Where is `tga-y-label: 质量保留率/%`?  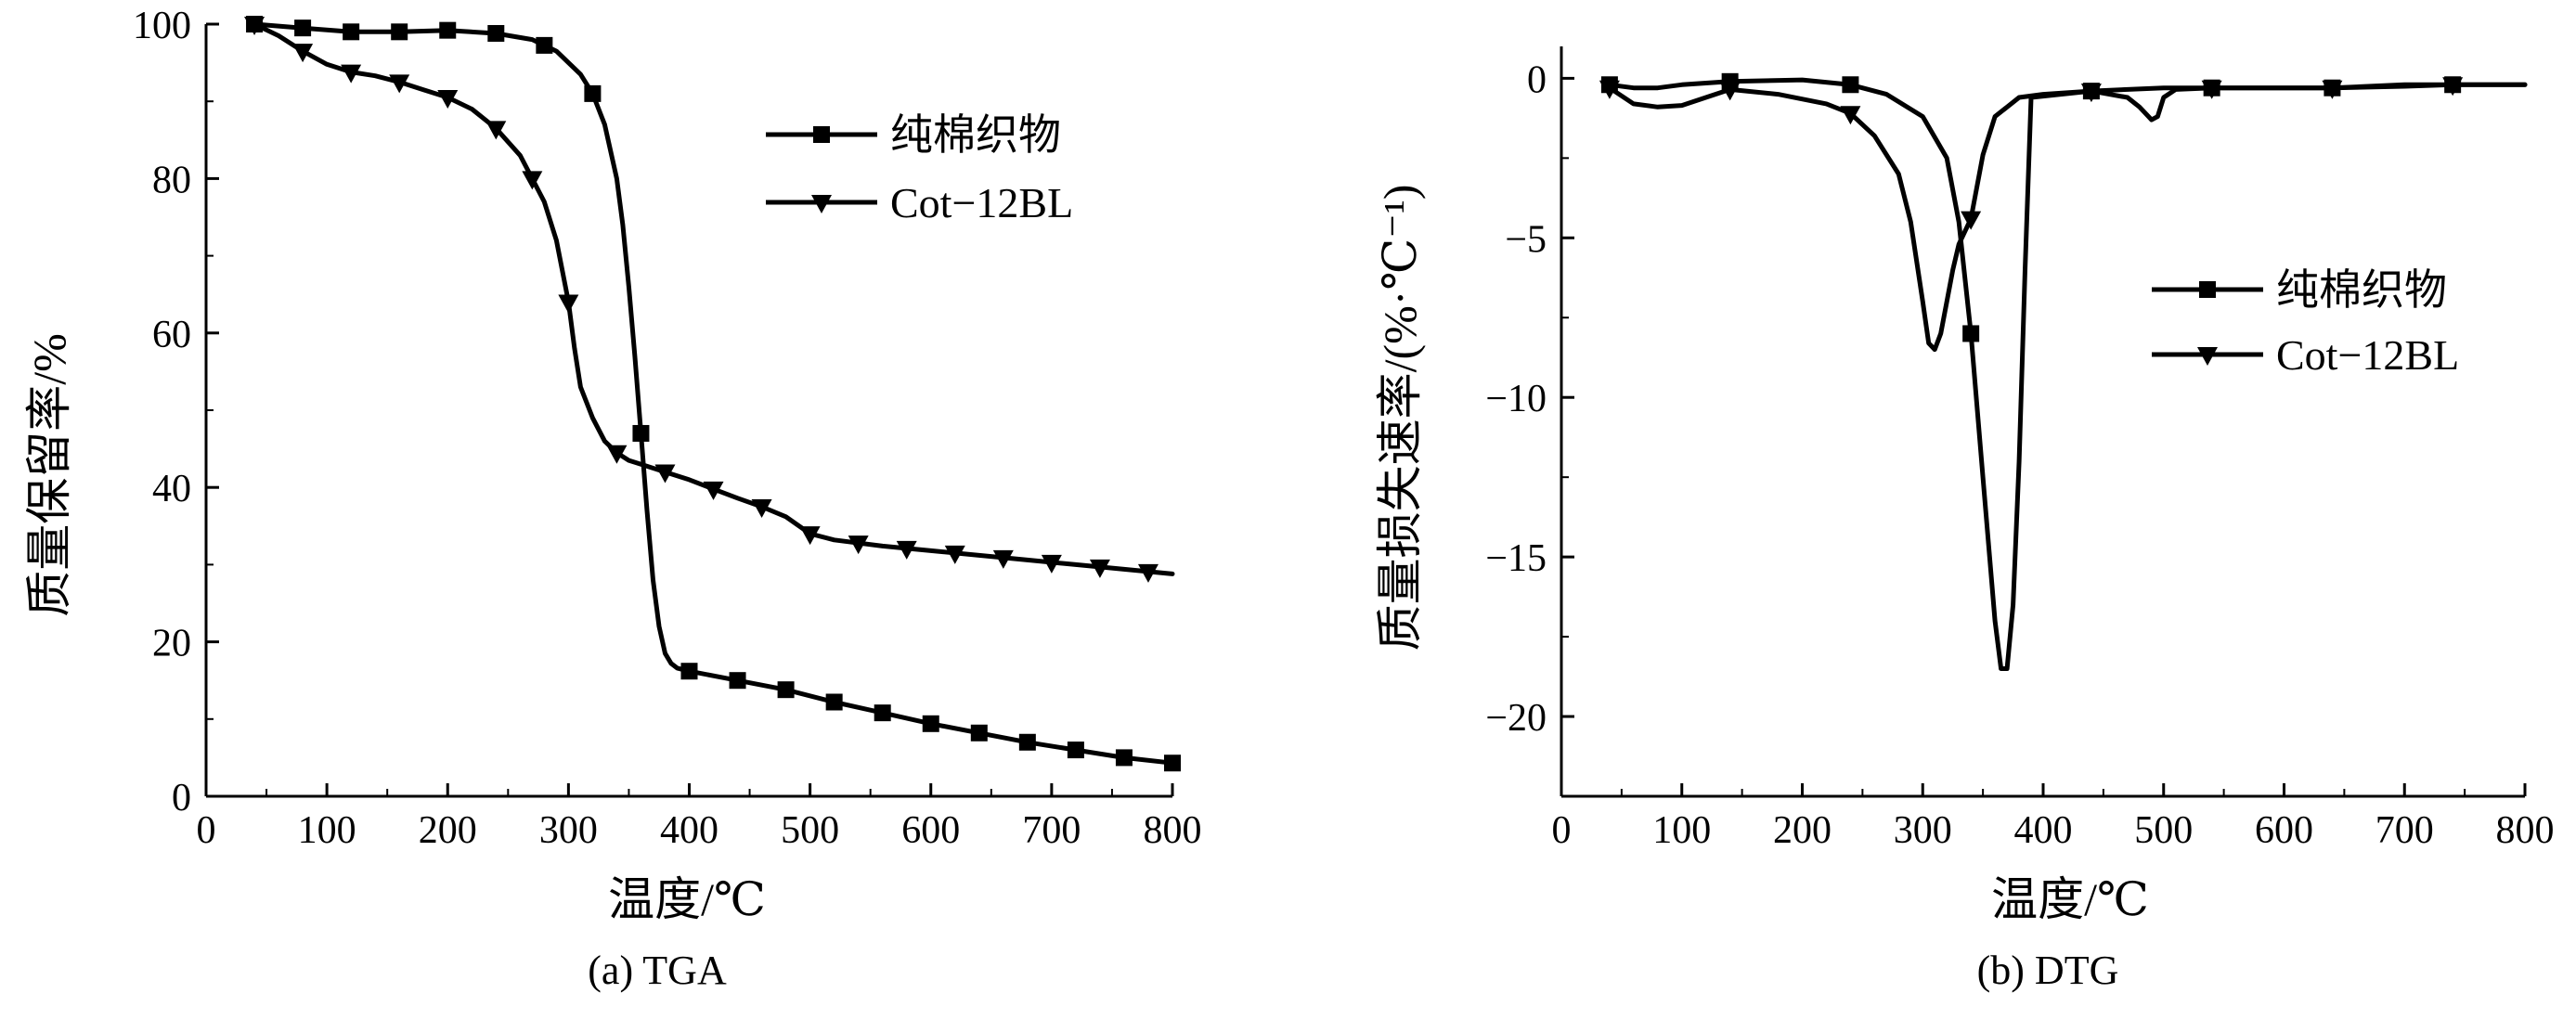 tga-y-label: 质量保留率/% is located at coordinates (49, 475).